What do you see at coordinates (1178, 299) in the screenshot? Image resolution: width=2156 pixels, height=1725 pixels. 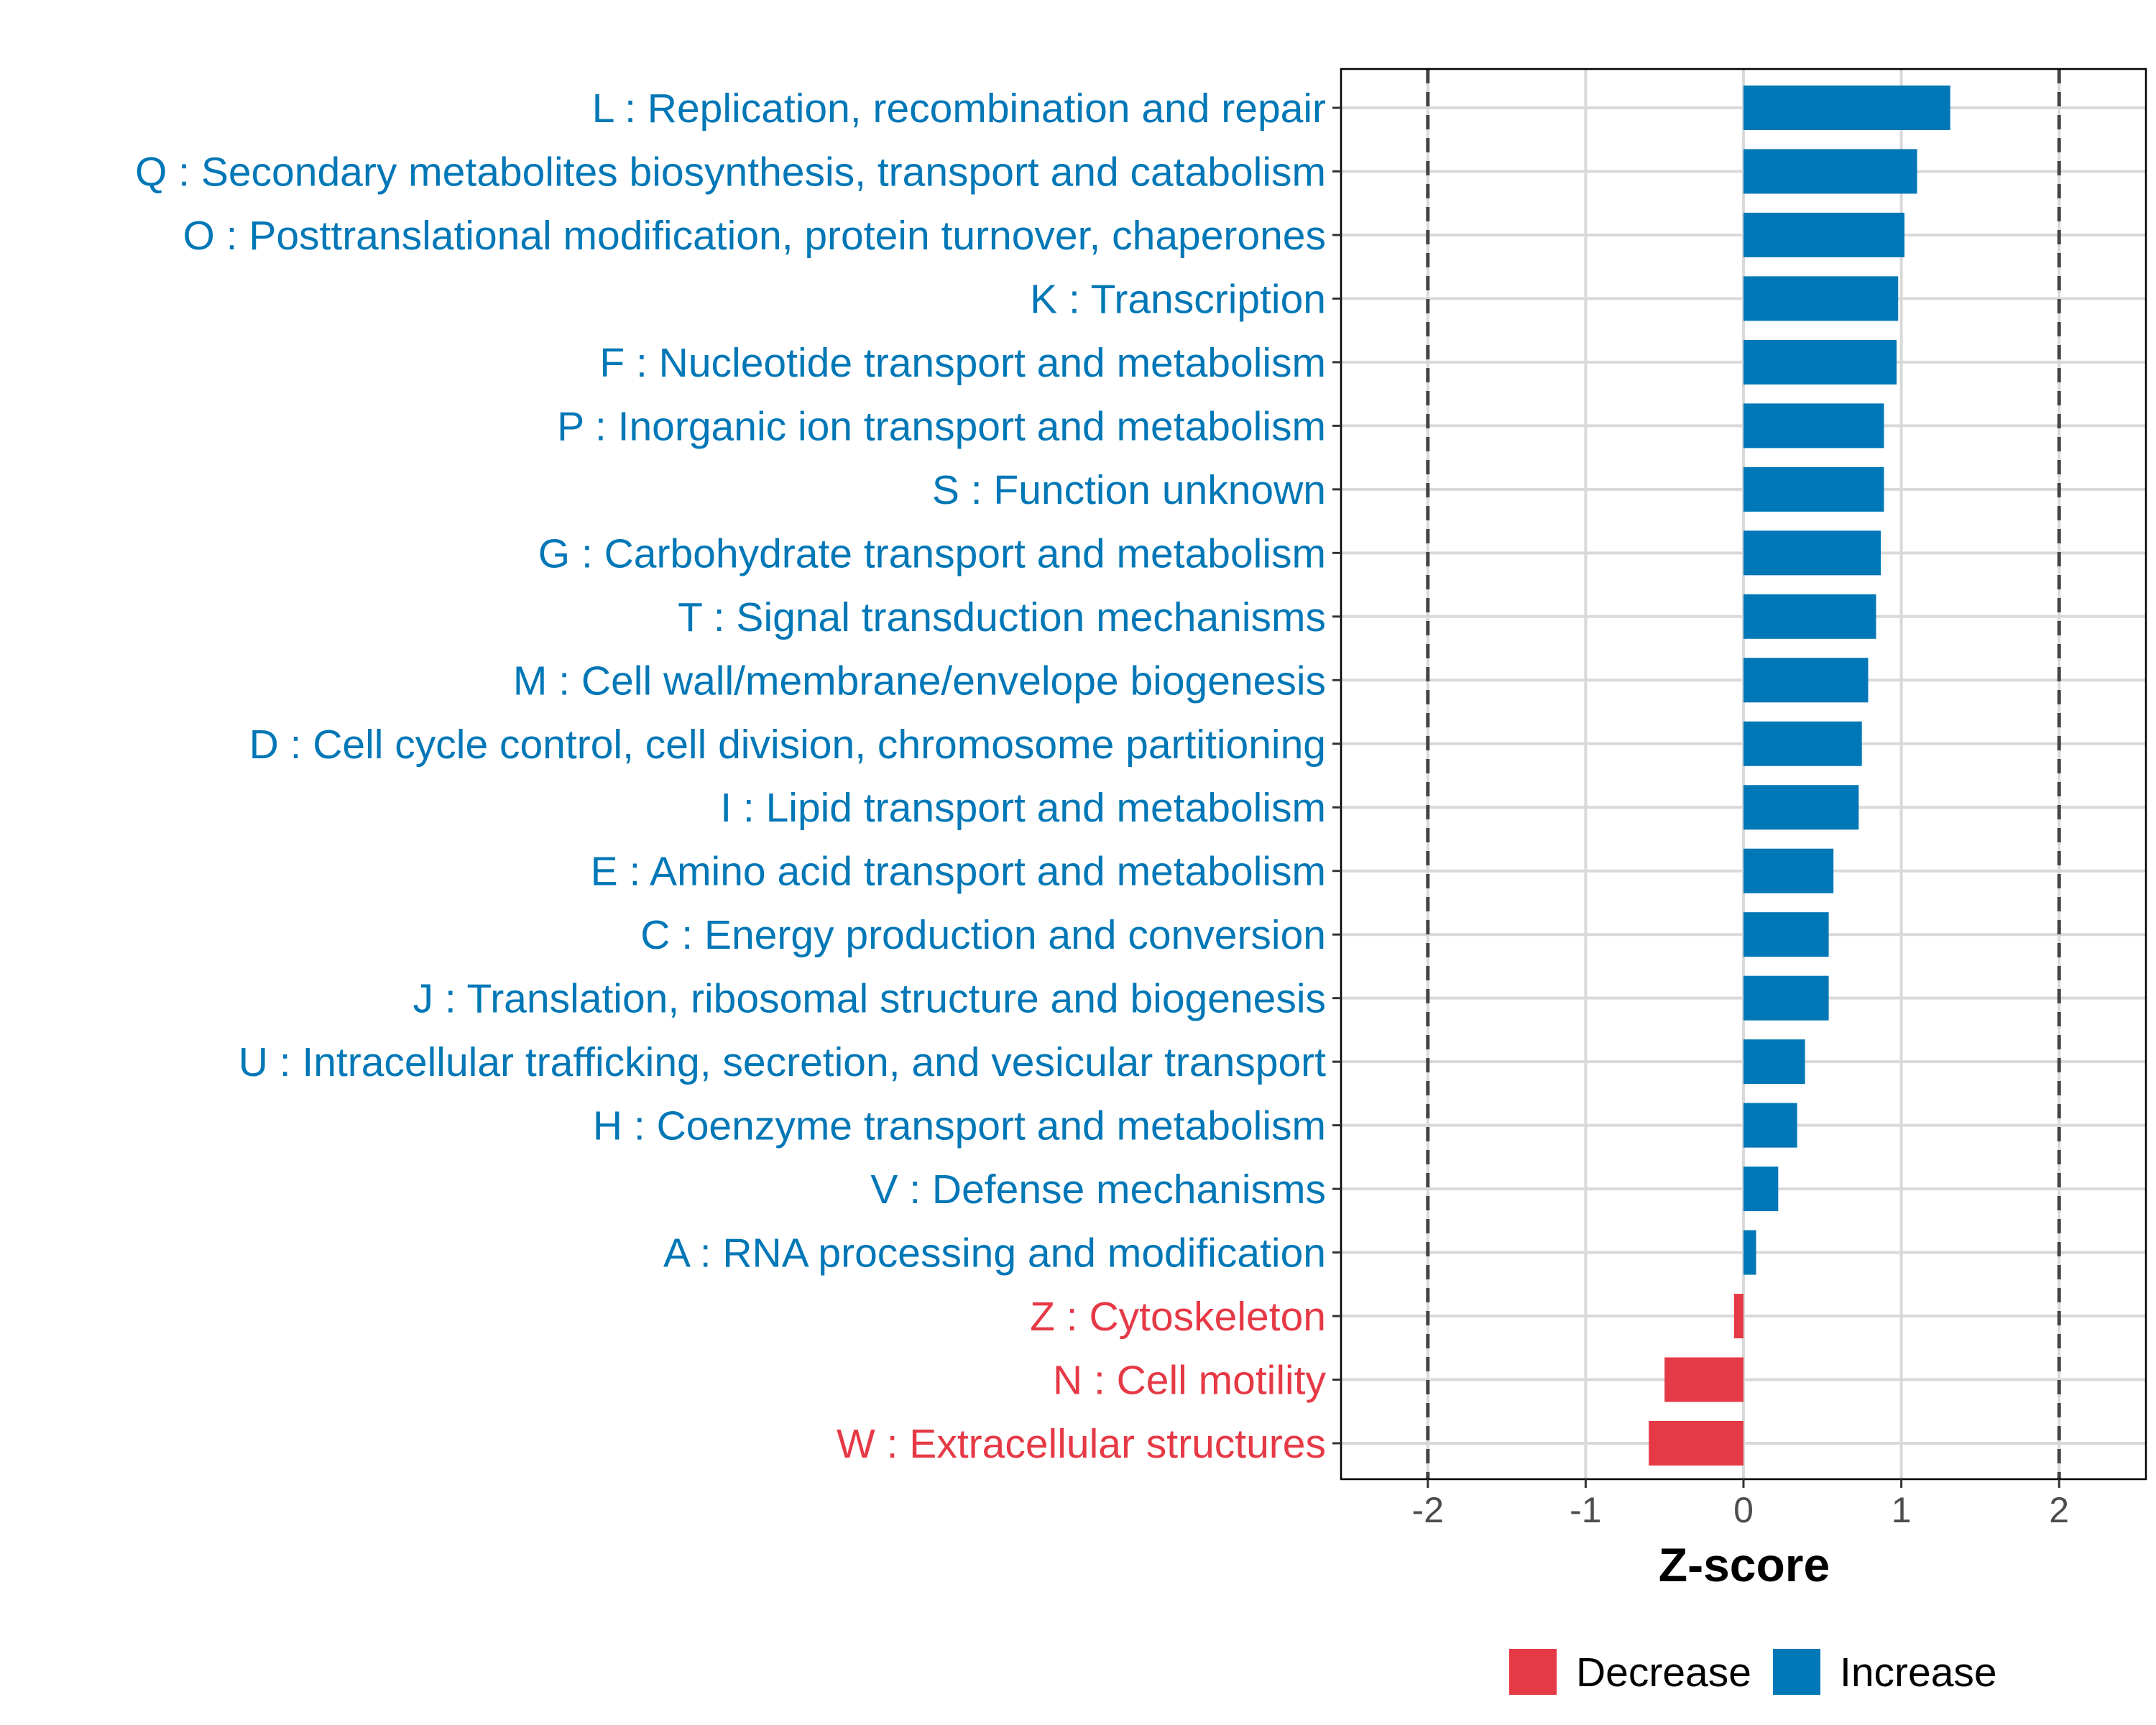 I see `y-tick-label: K : Transcription` at bounding box center [1178, 299].